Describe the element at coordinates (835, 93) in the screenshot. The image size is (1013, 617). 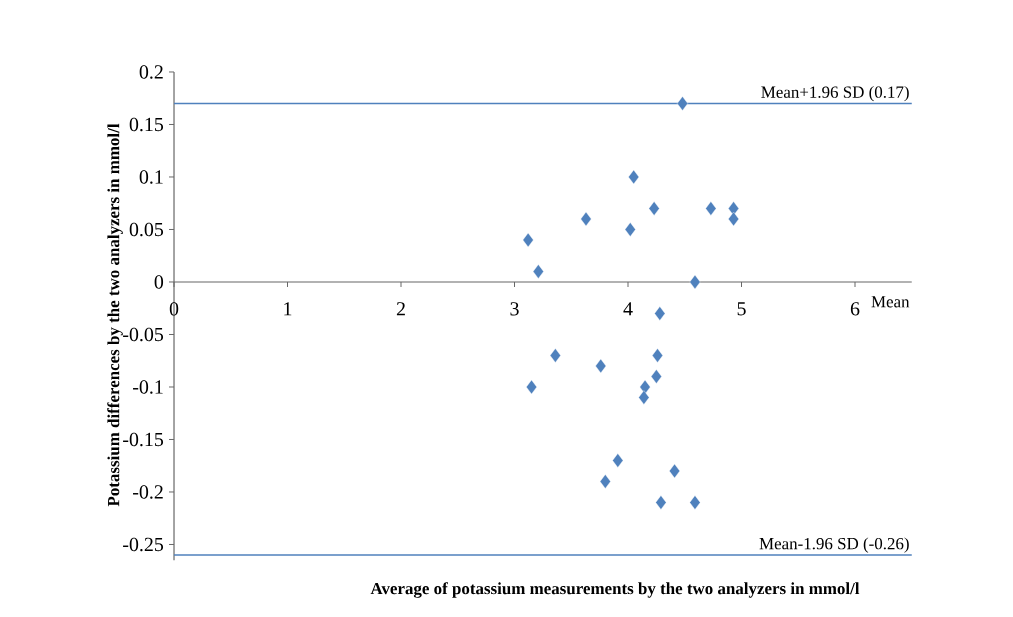
I see `ref-line-label: Mean+1.96 SD (0.17)` at that location.